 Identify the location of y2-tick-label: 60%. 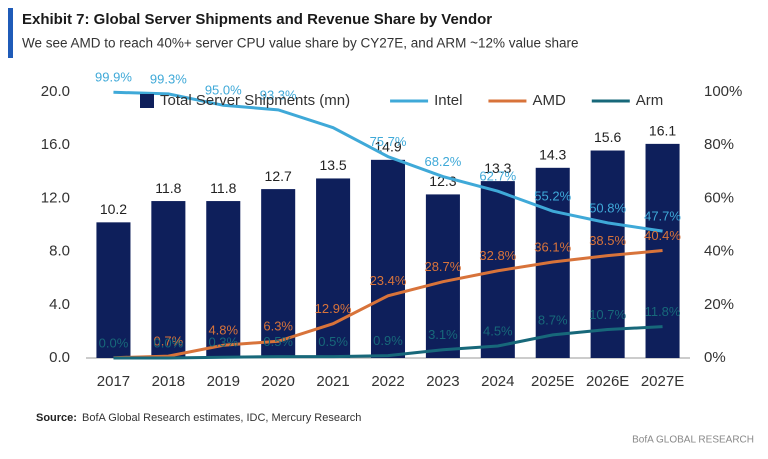
(719, 197).